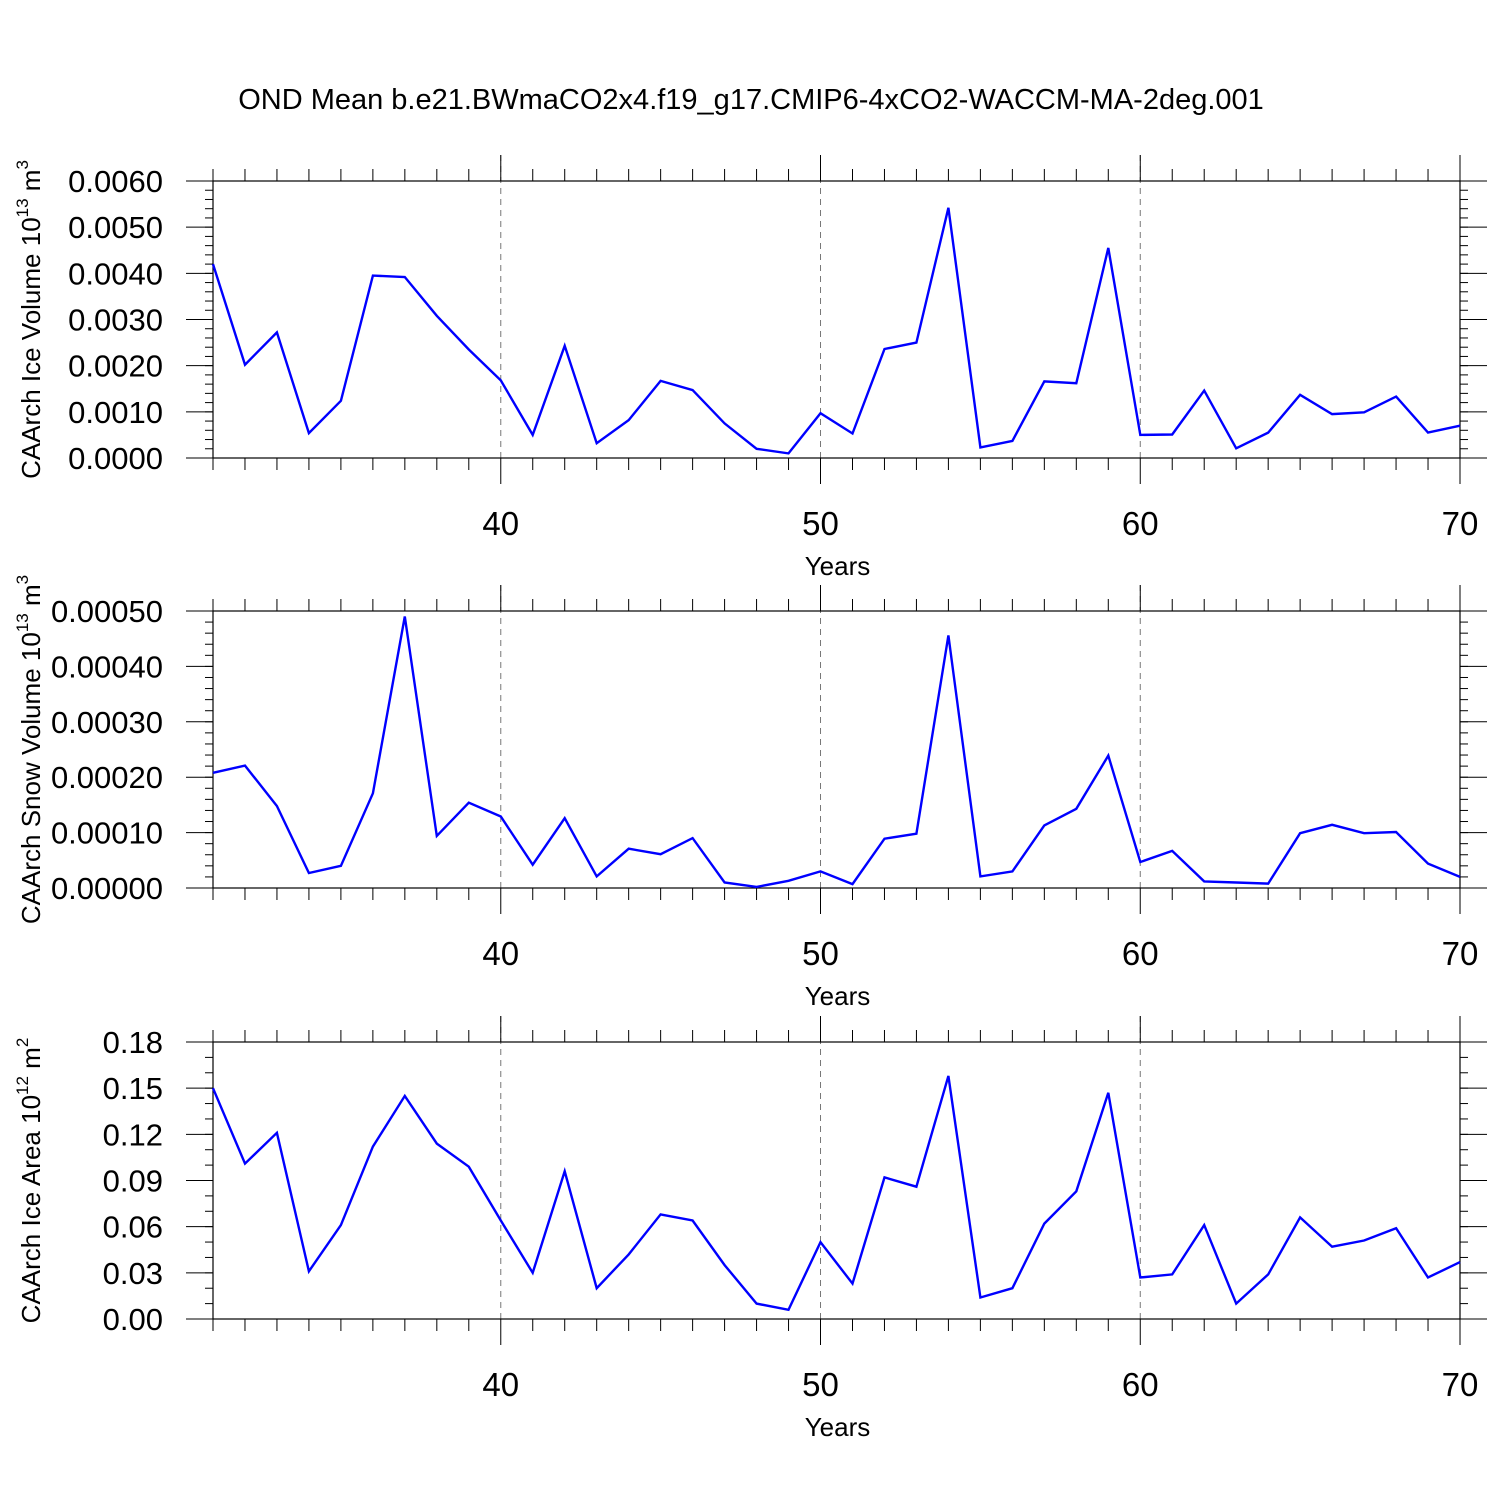 This screenshot has height=1500, width=1500. What do you see at coordinates (133, 1134) in the screenshot?
I see `y-tick-label: 0.12` at bounding box center [133, 1134].